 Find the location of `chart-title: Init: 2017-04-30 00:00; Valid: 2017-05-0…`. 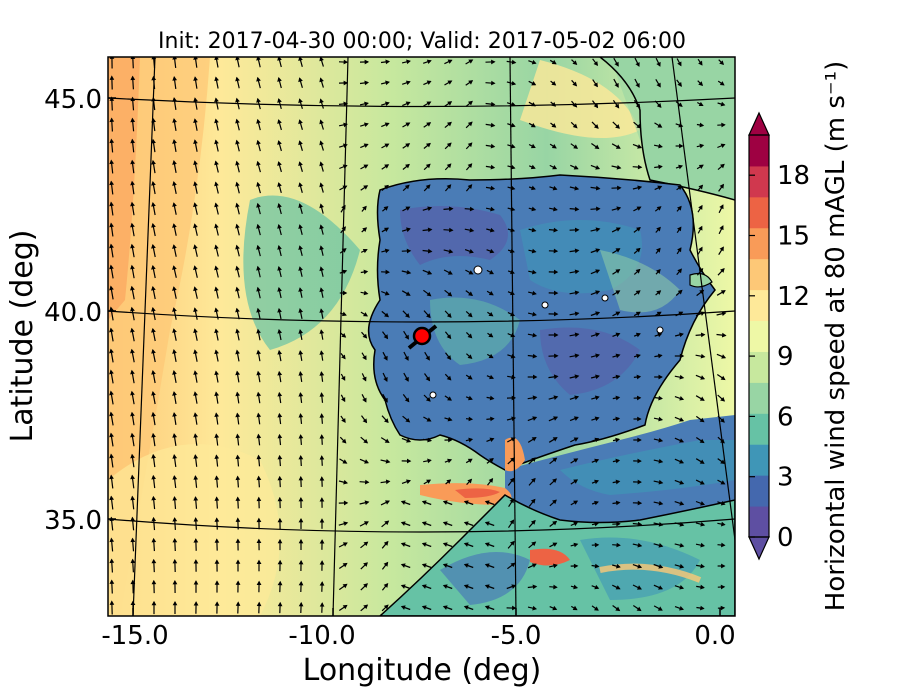

chart-title: Init: 2017-04-30 00:00; Valid: 2017-05-0… is located at coordinates (422, 41).